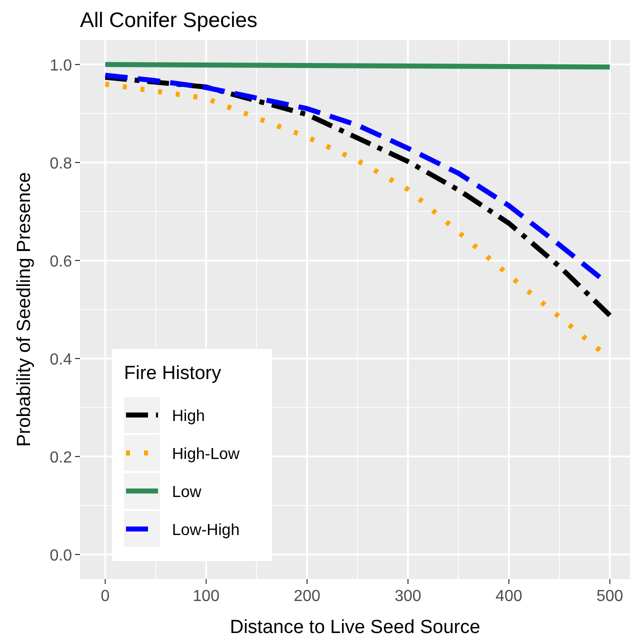 The height and width of the screenshot is (641, 636). I want to click on legend-label: High-Low, so click(206, 454).